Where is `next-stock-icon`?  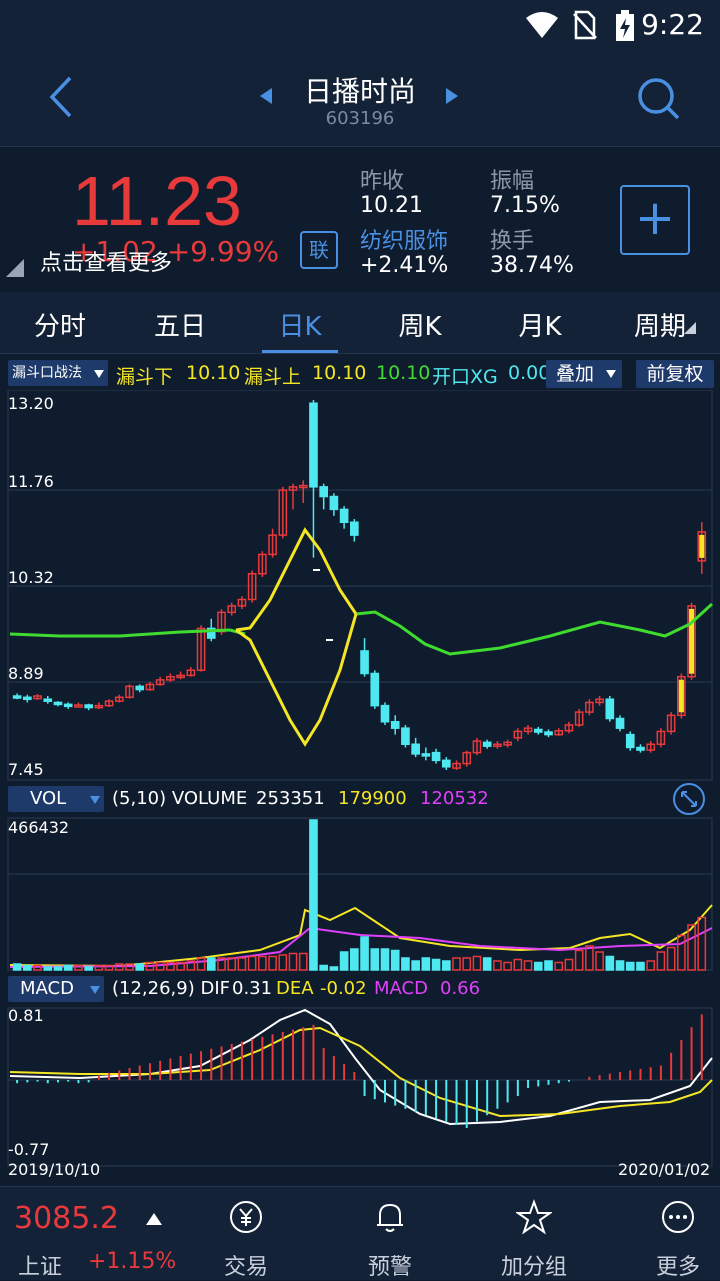 next-stock-icon is located at coordinates (452, 96).